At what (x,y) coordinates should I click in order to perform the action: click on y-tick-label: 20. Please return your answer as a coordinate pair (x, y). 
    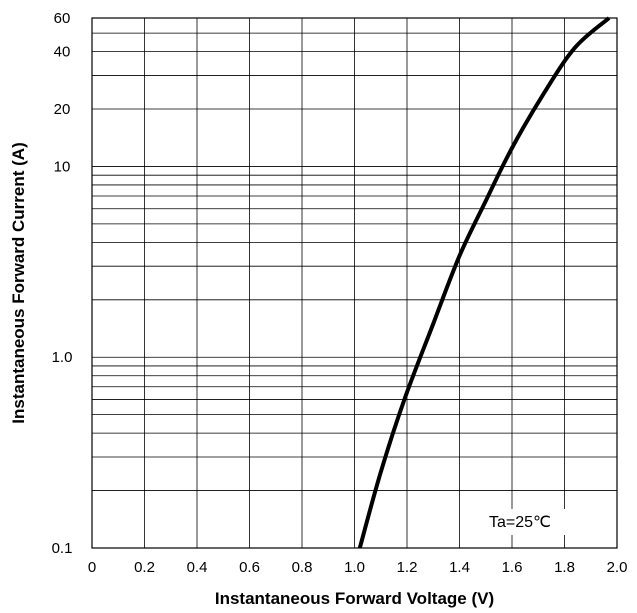
    Looking at the image, I should click on (62, 109).